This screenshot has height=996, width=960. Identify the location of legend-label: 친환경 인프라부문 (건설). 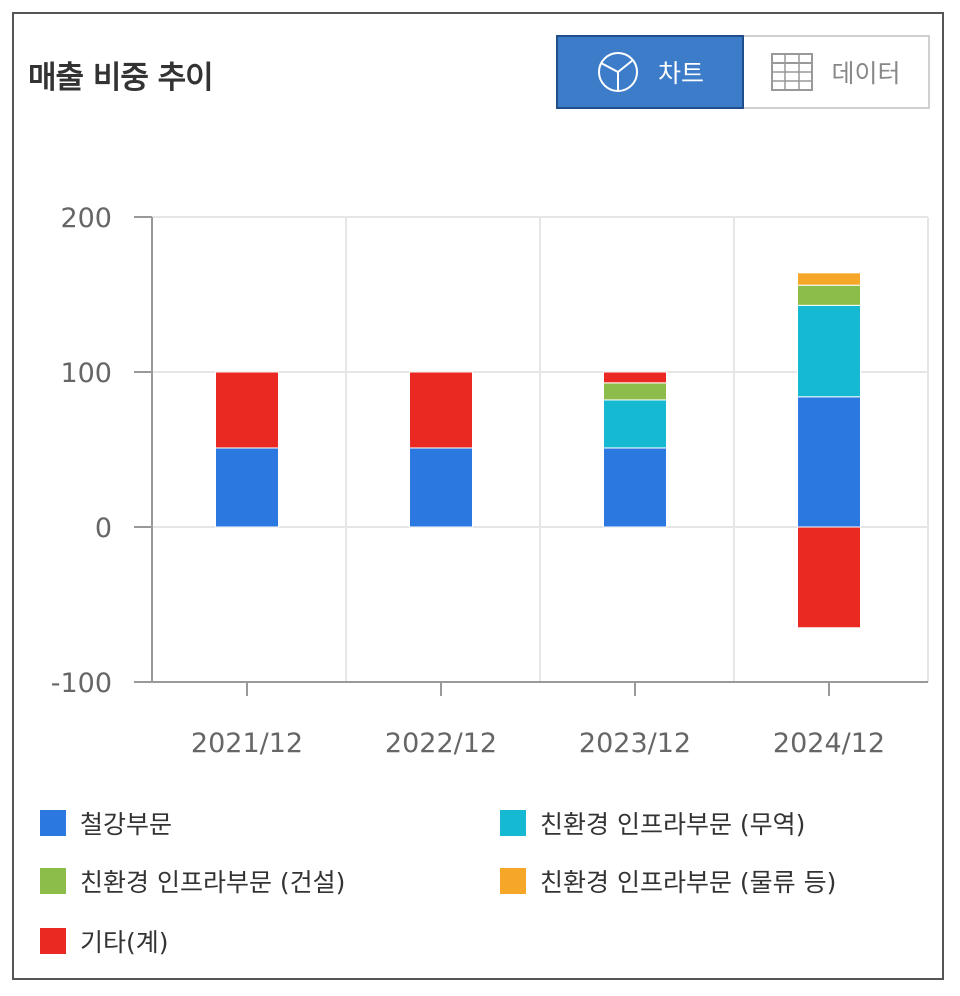
(213, 882).